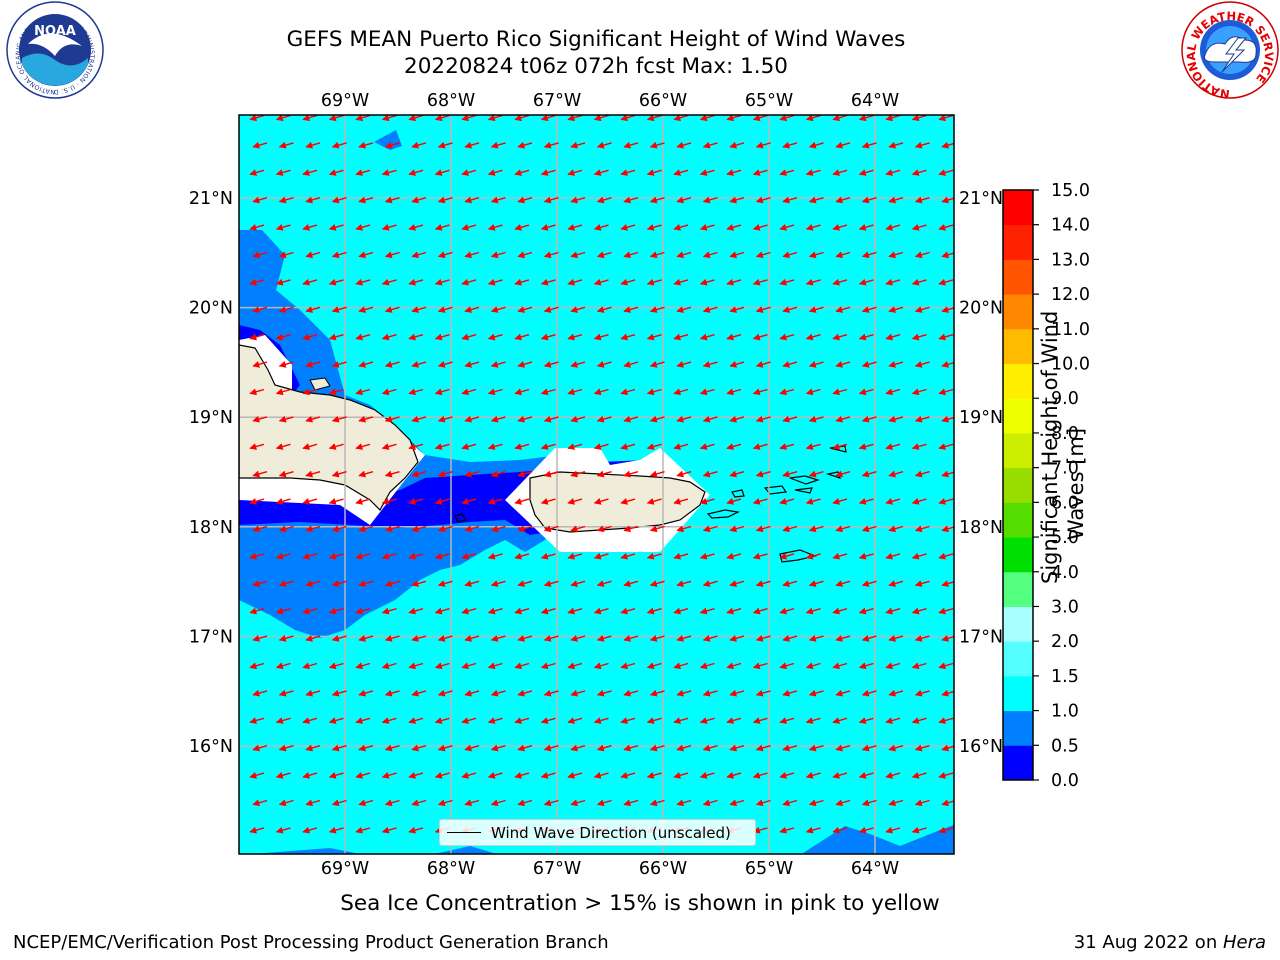  Describe the element at coordinates (981, 309) in the screenshot. I see `lat-tick-label-right: 20°N` at that location.